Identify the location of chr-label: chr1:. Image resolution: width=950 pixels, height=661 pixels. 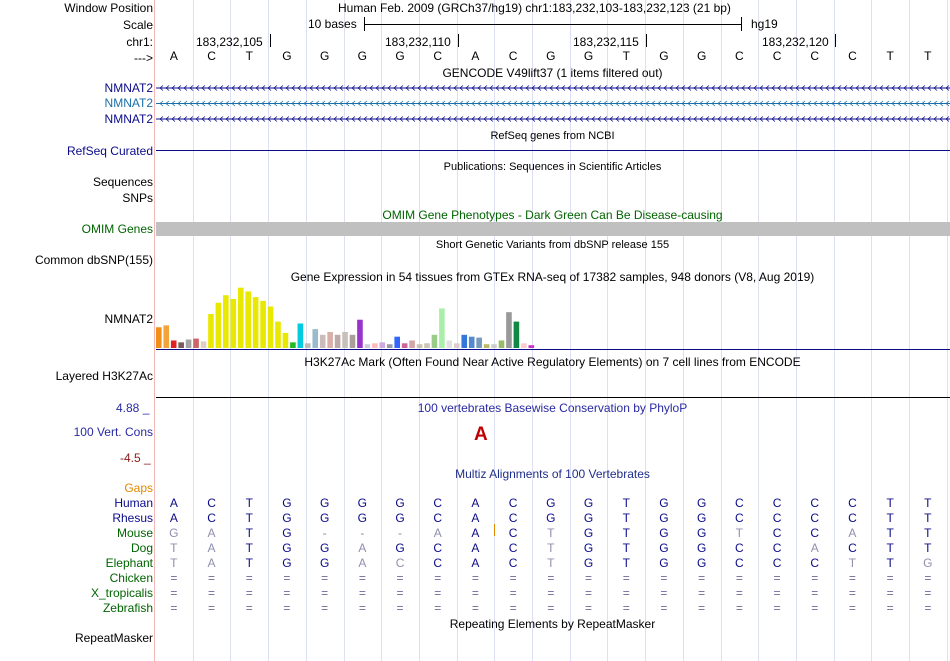
(139, 42).